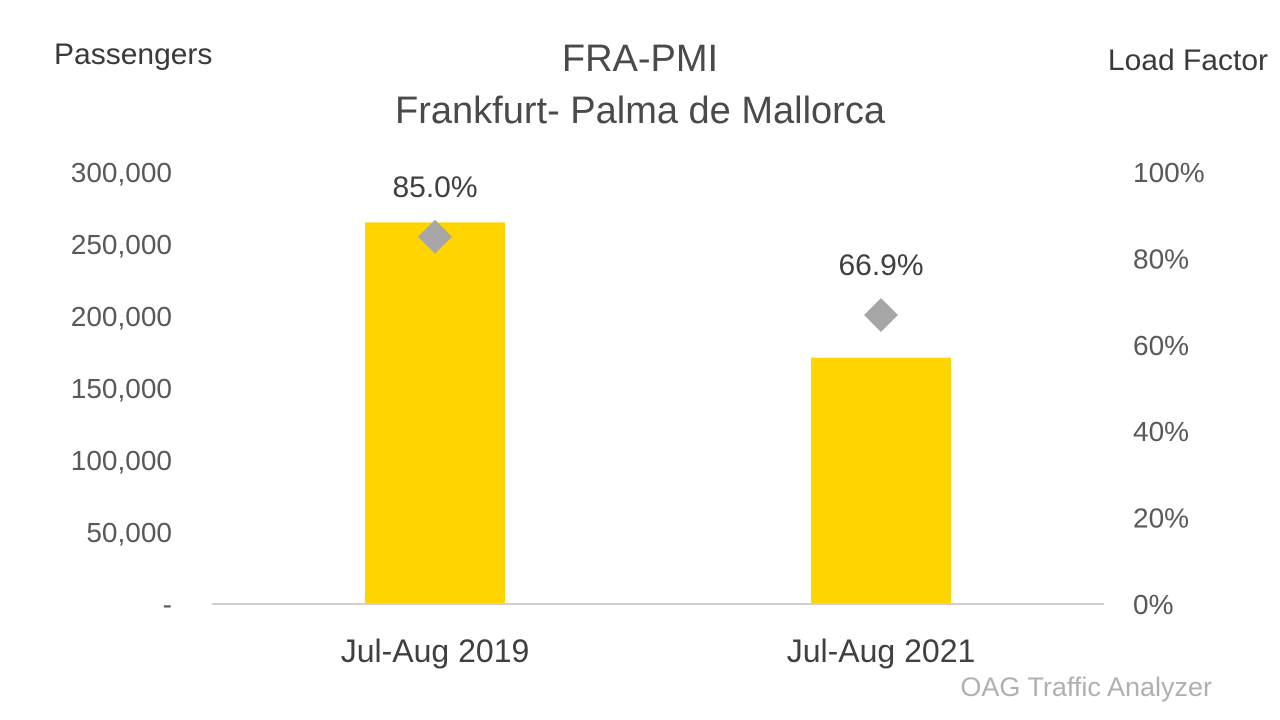 Image resolution: width=1280 pixels, height=720 pixels. I want to click on y-tick-label-right: 60%, so click(1161, 345).